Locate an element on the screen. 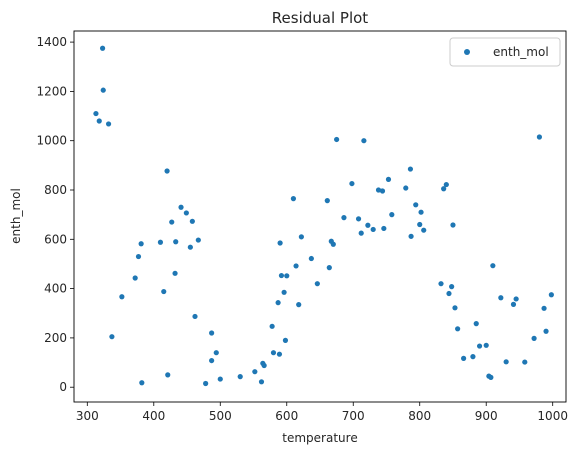  y-tick-label: 1400 is located at coordinates (51, 42).